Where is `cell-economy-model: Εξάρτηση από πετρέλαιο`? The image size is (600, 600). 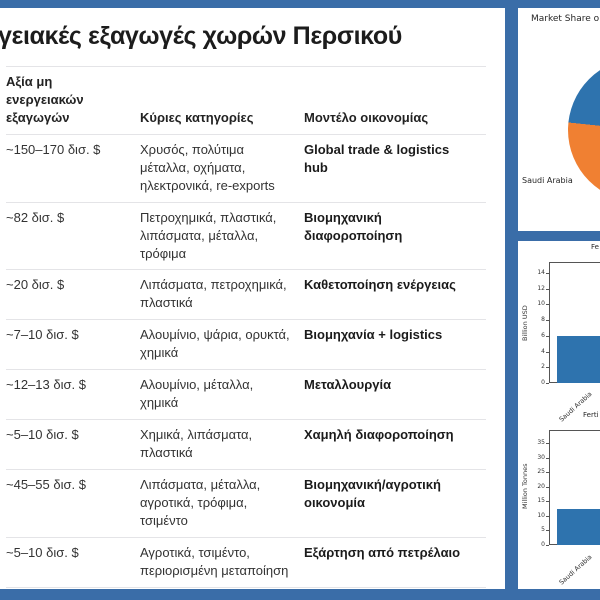
cell-economy-model: Εξάρτηση από πετρέλαιο is located at coordinates (382, 552).